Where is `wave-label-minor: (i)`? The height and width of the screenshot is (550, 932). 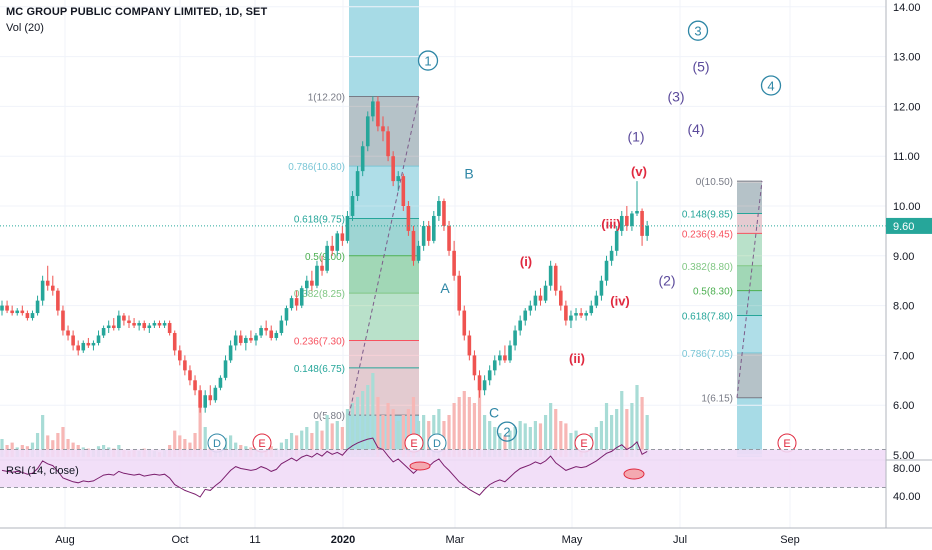 wave-label-minor: (i) is located at coordinates (526, 261).